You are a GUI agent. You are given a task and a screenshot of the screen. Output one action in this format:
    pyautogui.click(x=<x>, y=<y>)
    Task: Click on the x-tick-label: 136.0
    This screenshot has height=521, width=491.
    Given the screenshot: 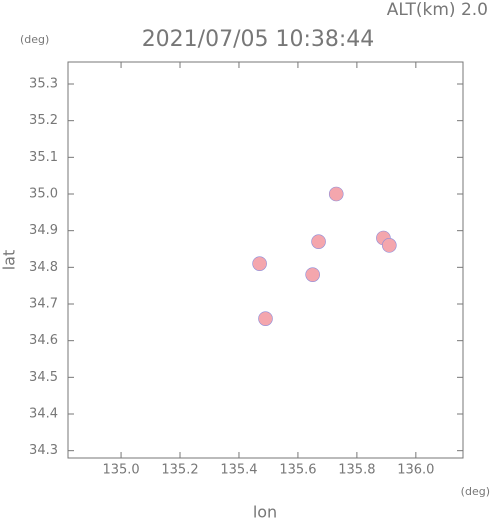 What is the action you would take?
    pyautogui.click(x=415, y=470)
    